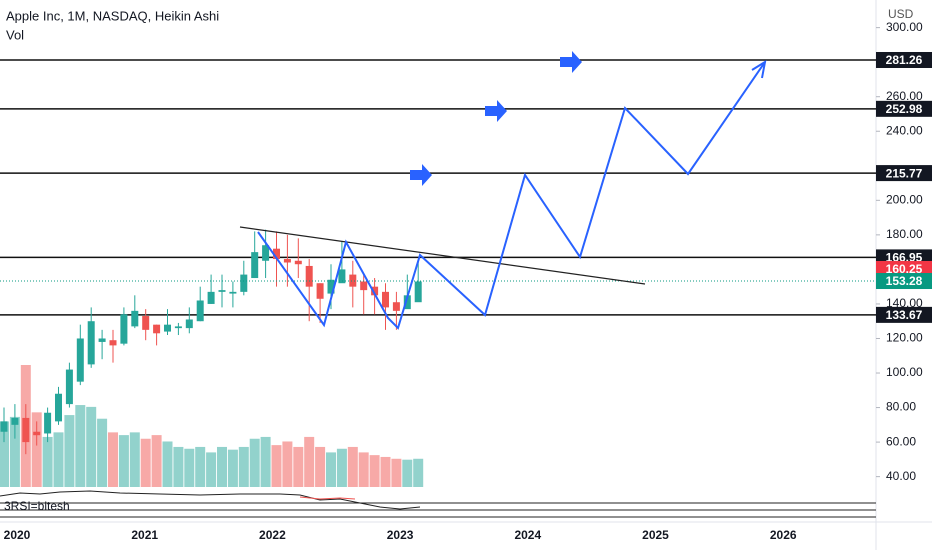 The image size is (932, 550). What do you see at coordinates (901, 476) in the screenshot?
I see `y-tick-label: 40.00` at bounding box center [901, 476].